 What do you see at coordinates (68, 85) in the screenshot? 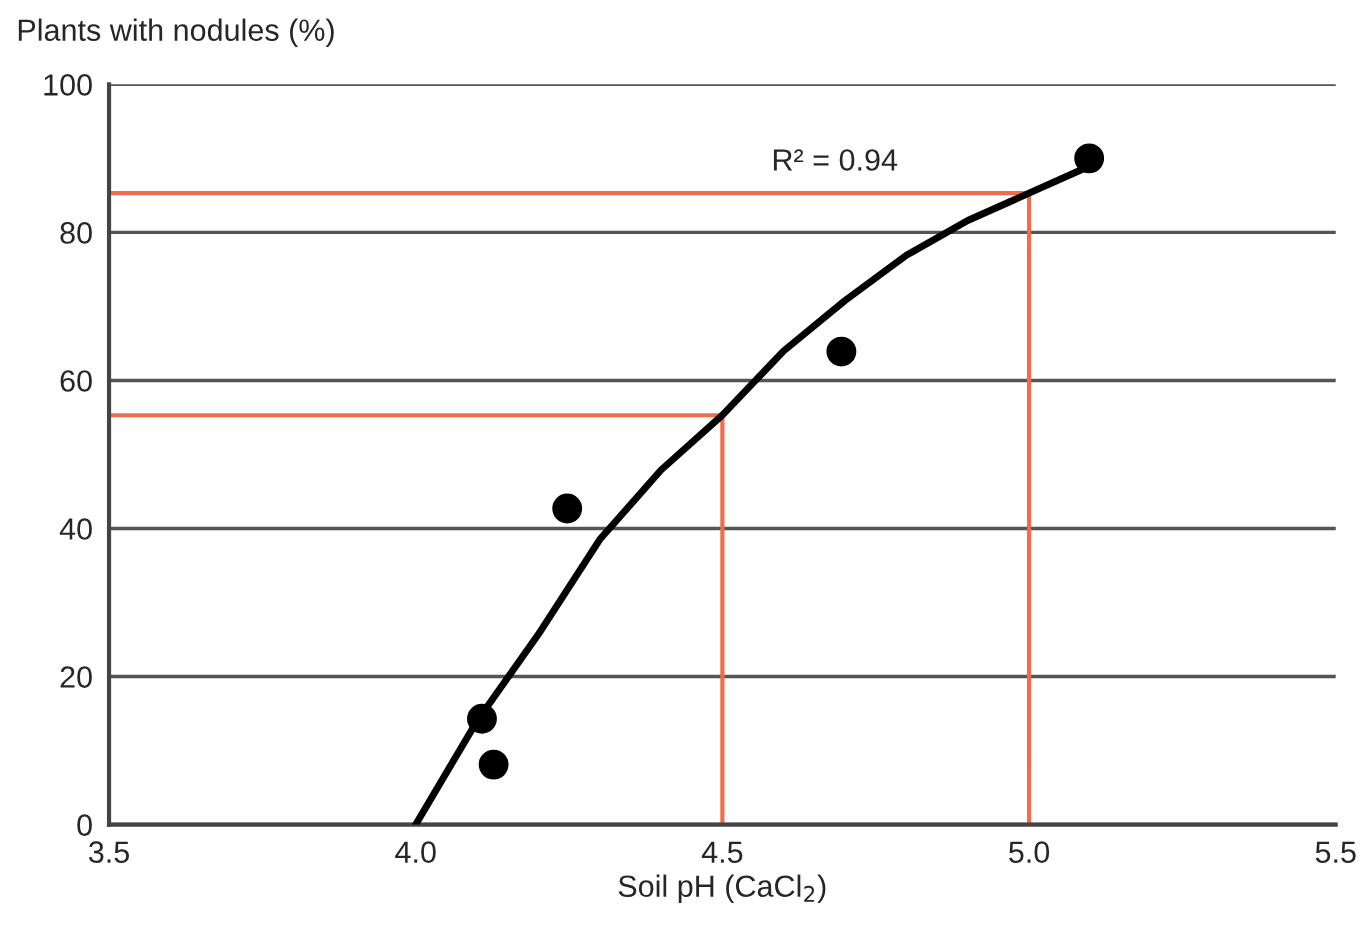
I see `y-tick-label: 100` at bounding box center [68, 85].